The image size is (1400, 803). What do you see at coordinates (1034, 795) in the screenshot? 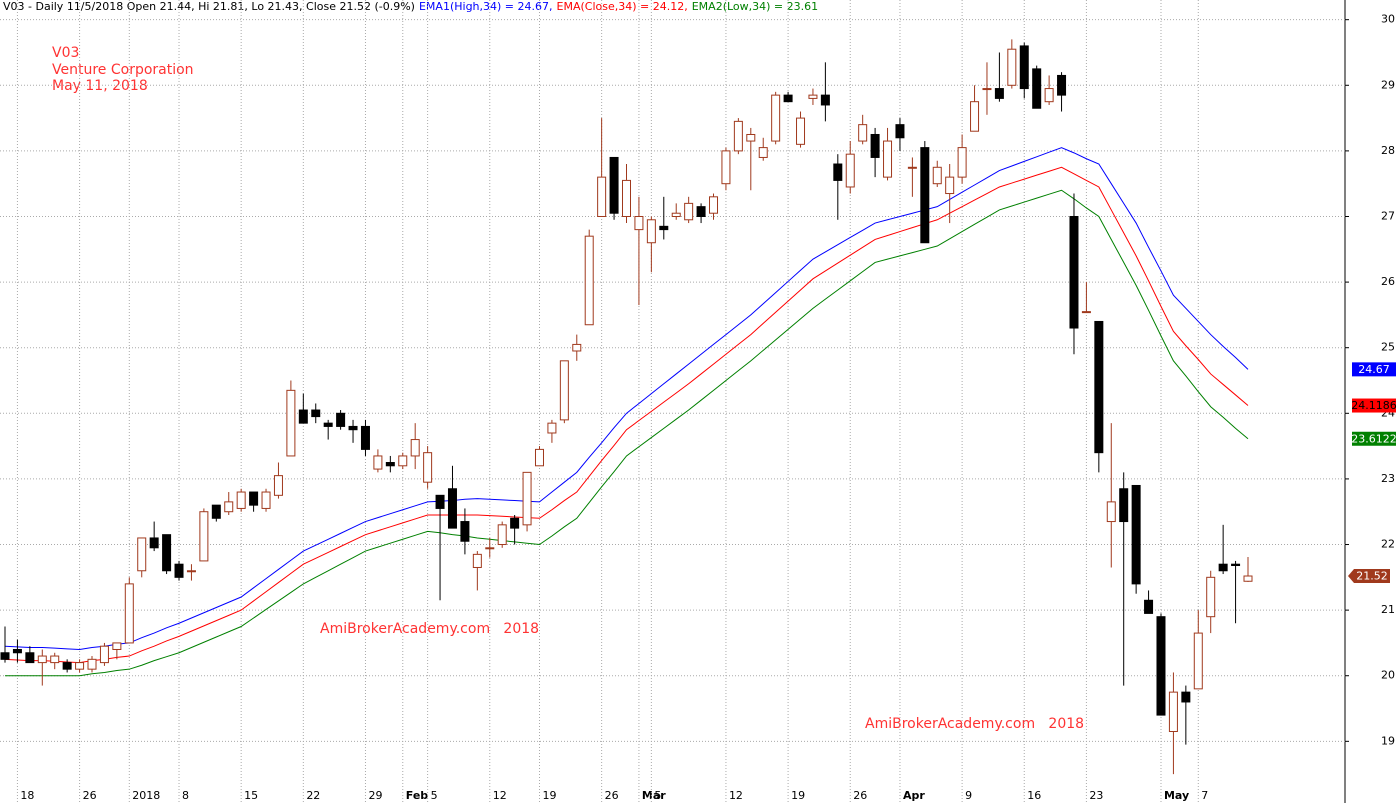
I see `x-tick-label: 16` at bounding box center [1034, 795].